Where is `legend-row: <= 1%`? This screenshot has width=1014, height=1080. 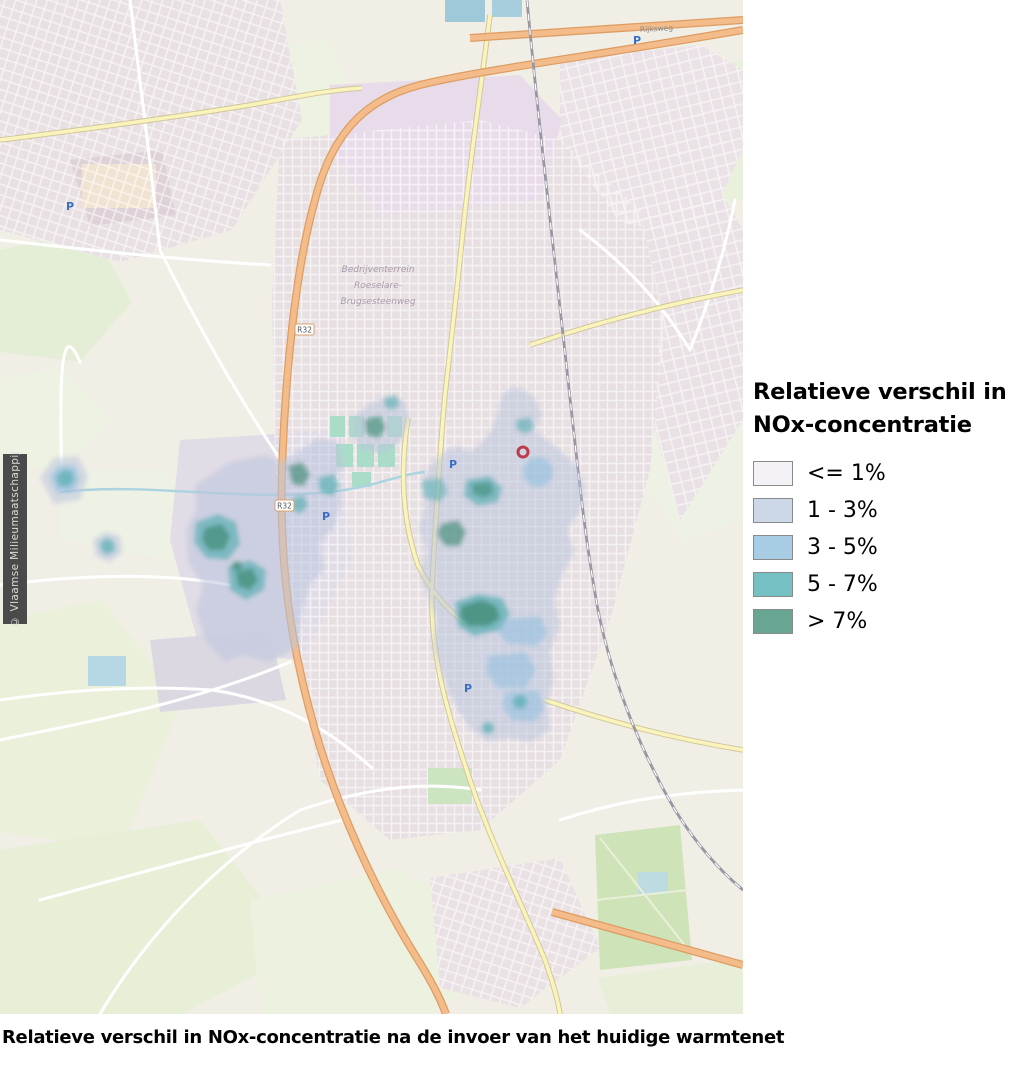
legend-row: <= 1% is located at coordinates (882, 473).